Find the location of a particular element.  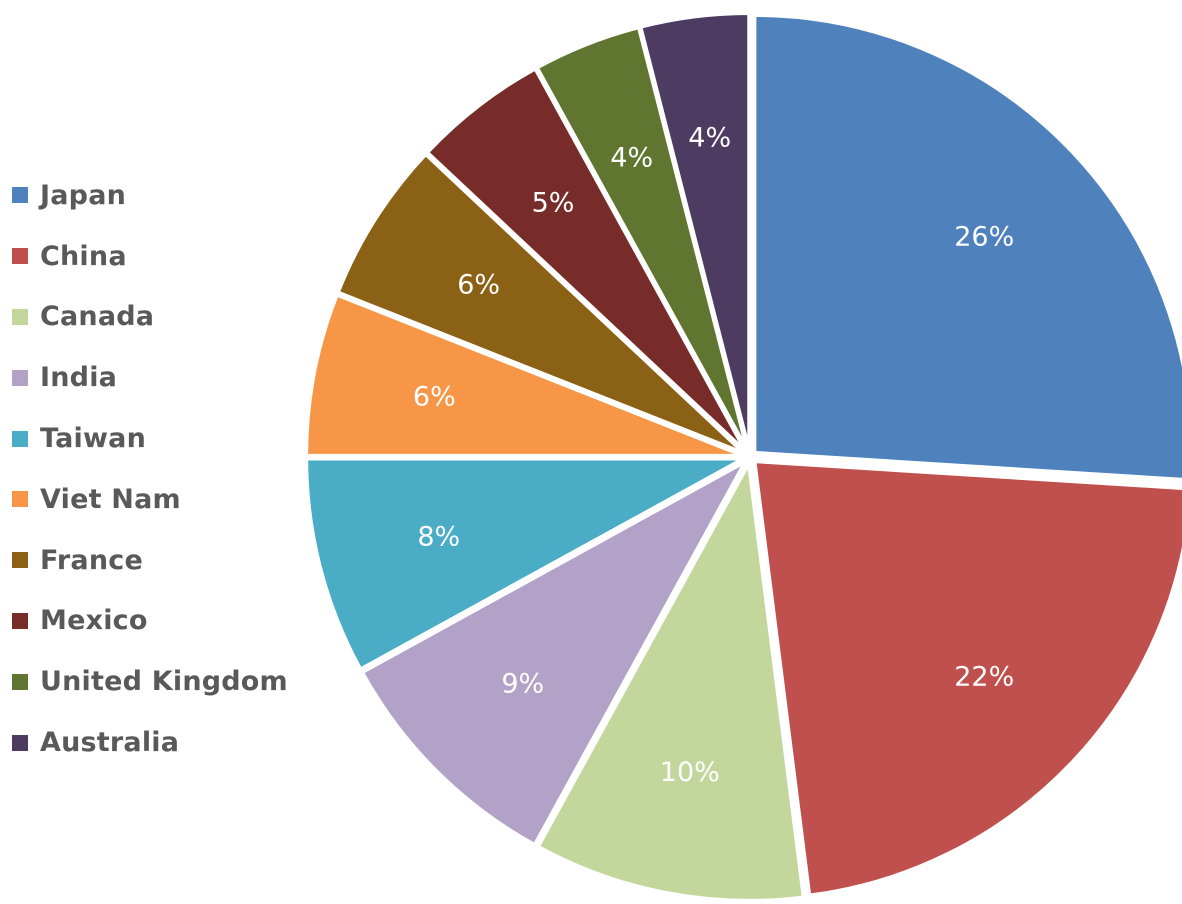

data-label-france: 6% is located at coordinates (478, 284).